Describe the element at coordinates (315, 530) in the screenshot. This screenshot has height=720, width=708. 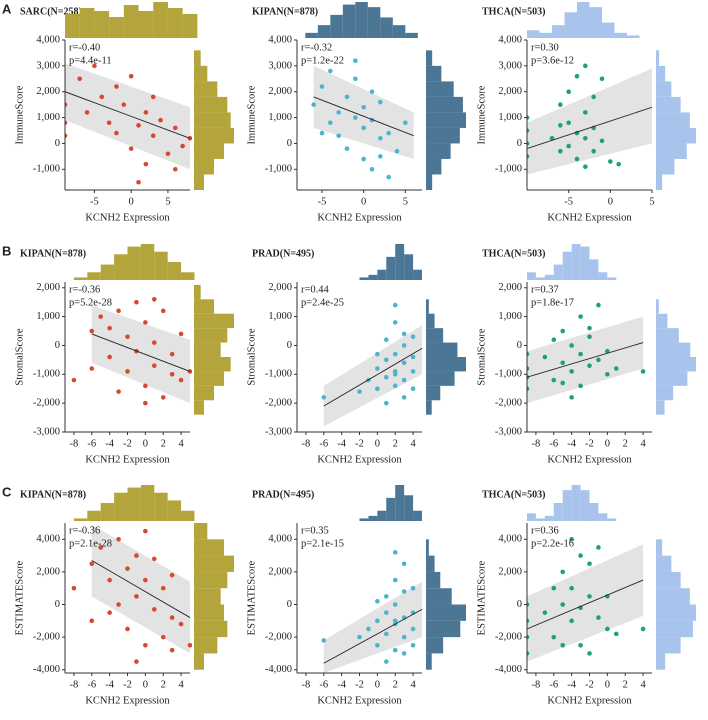
I see `r-value: r=0.35` at that location.